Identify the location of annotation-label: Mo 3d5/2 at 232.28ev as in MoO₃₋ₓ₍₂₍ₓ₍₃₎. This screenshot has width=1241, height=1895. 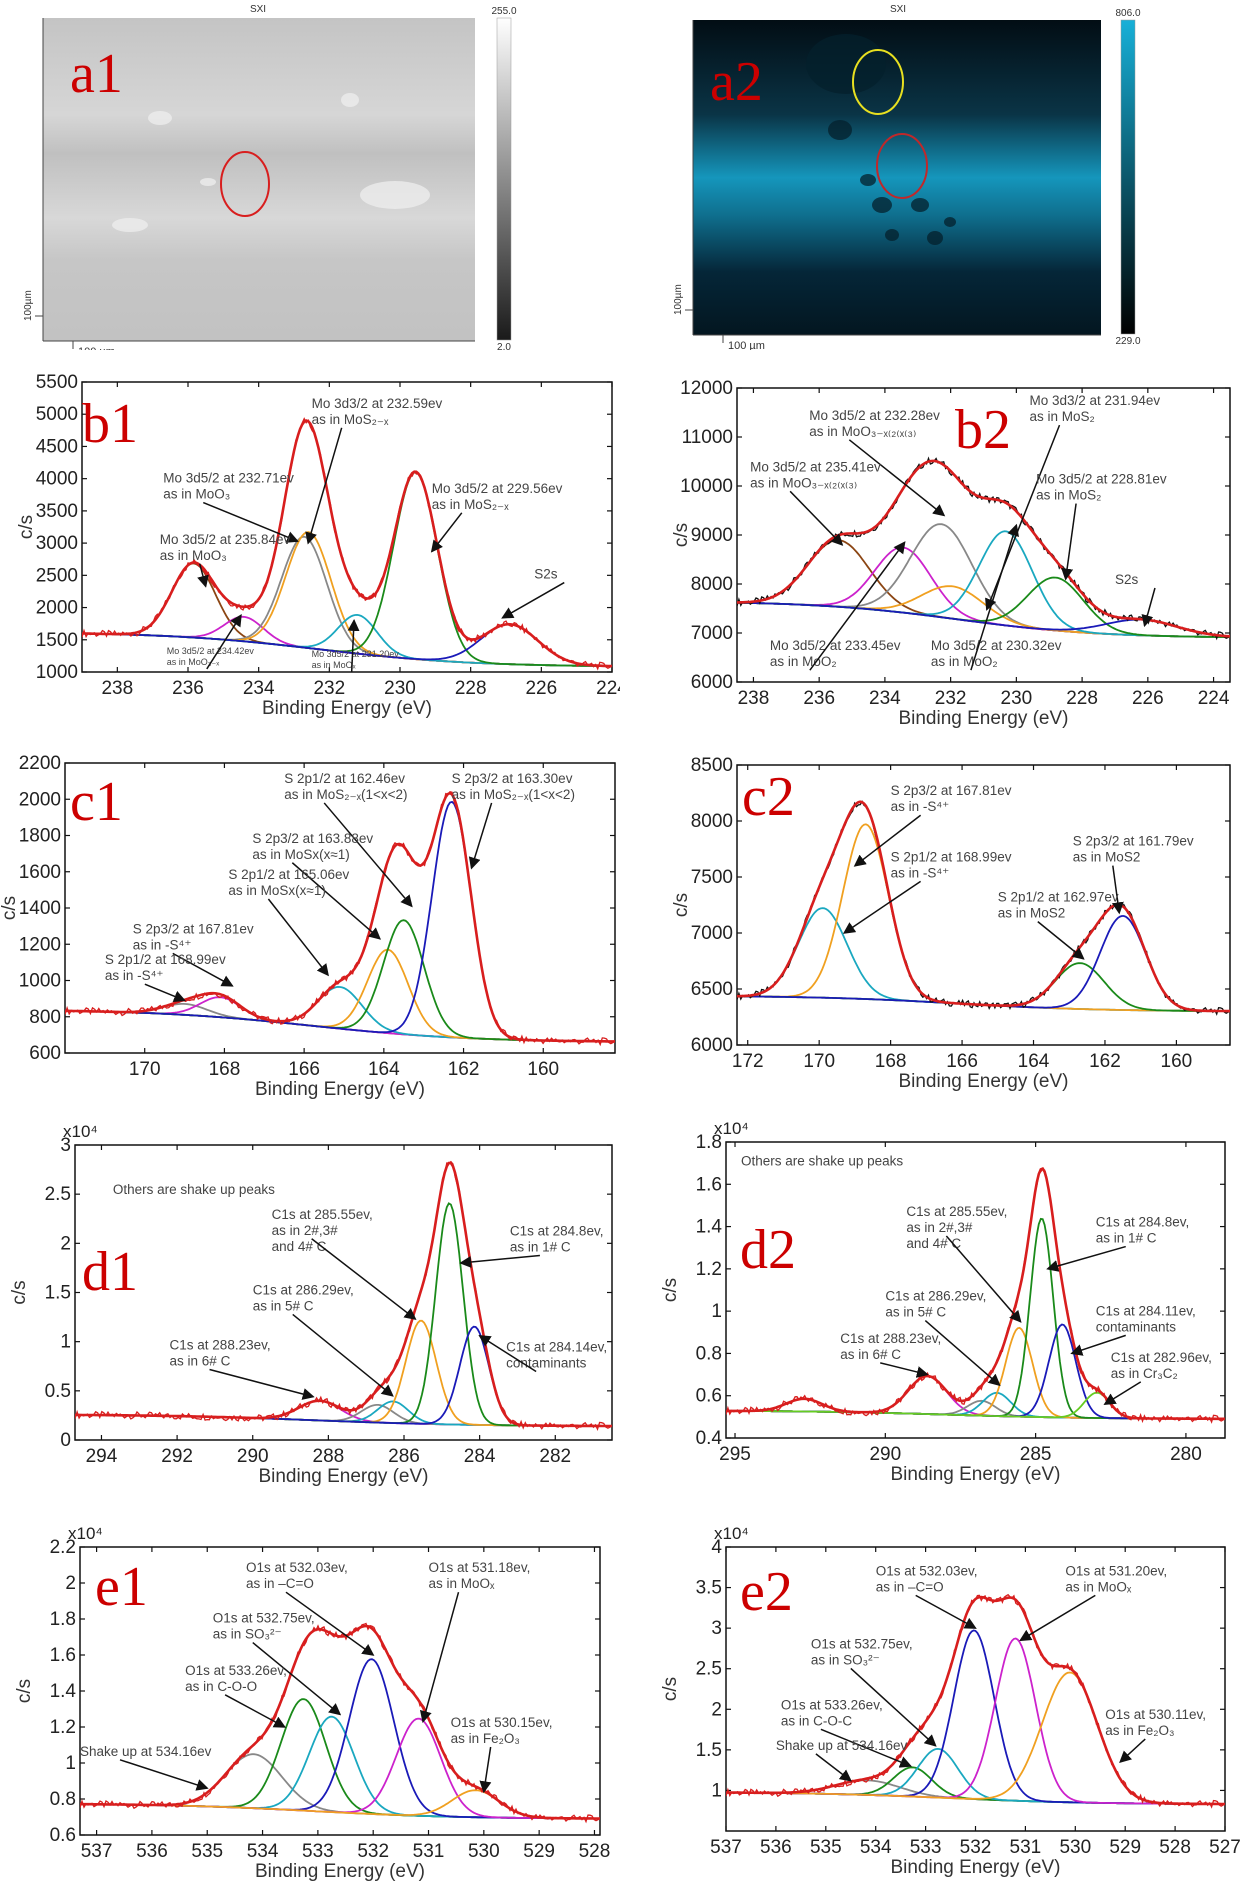
(874, 423).